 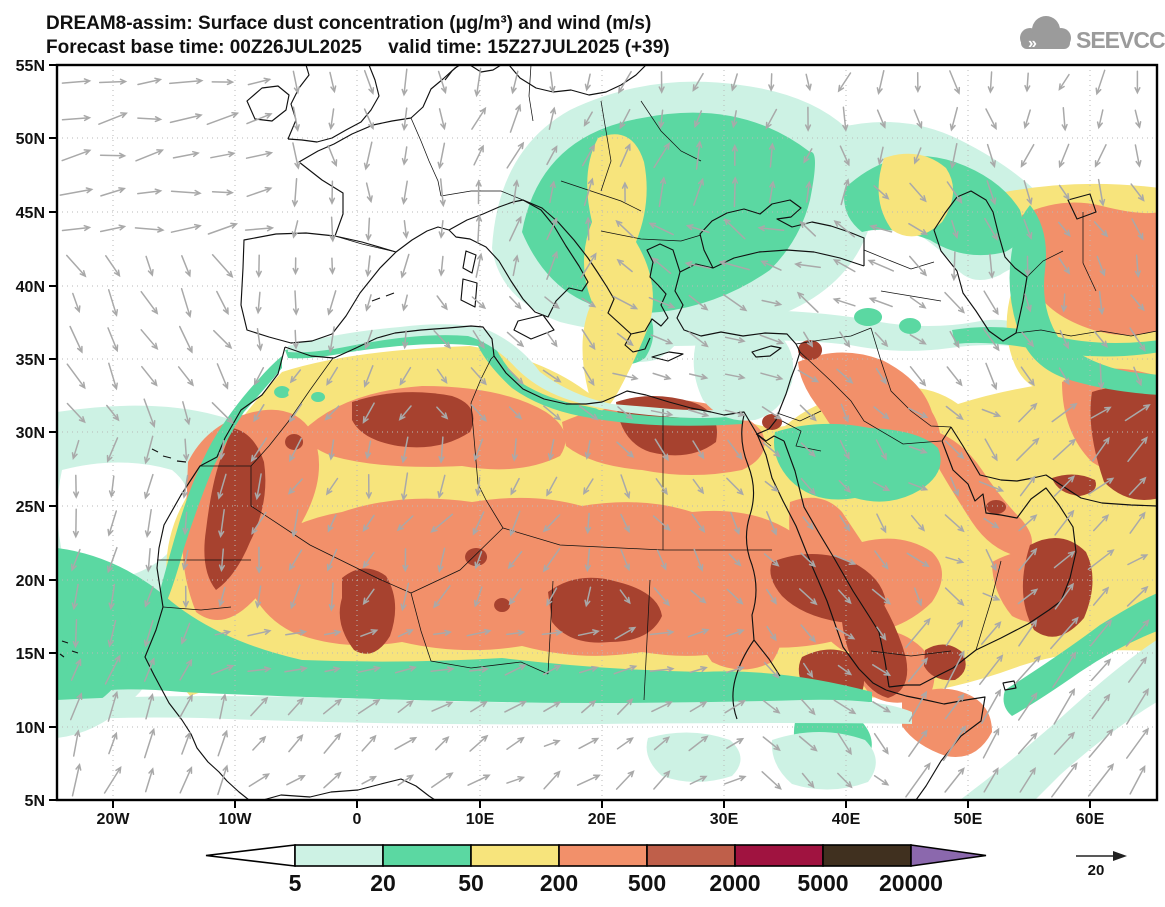 I want to click on colorbar-label: 5, so click(x=295, y=883).